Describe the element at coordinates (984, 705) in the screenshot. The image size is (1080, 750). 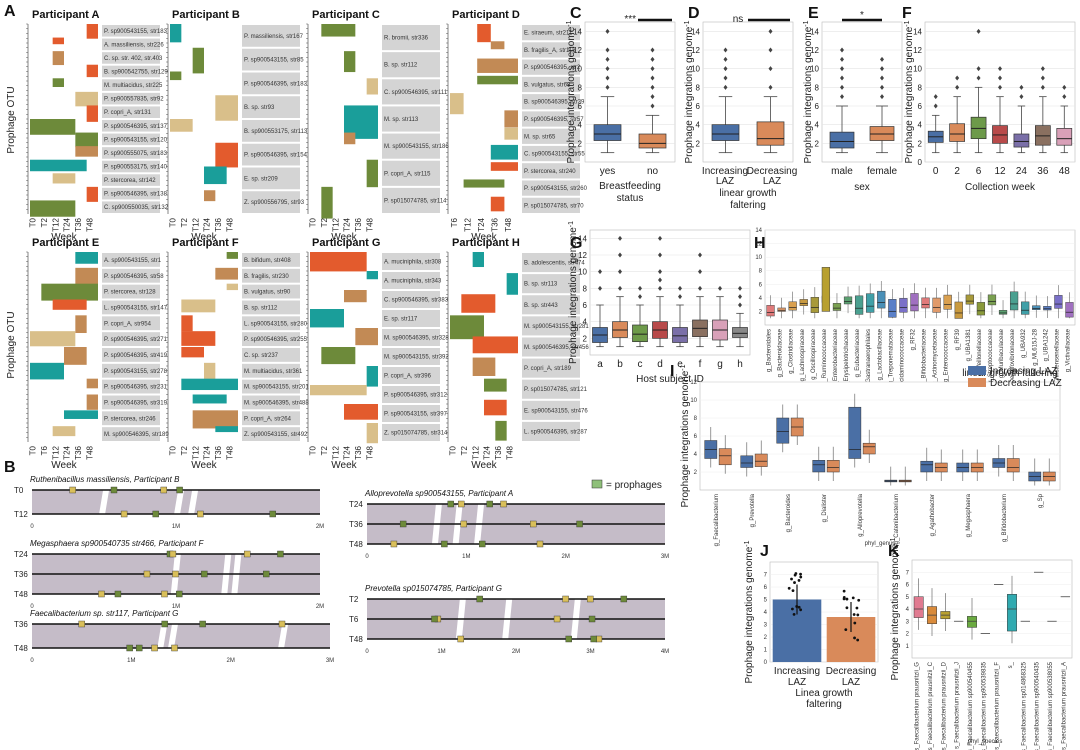
I see `x-tick-label: s_Faecalibacterium sp900539835` at that location.